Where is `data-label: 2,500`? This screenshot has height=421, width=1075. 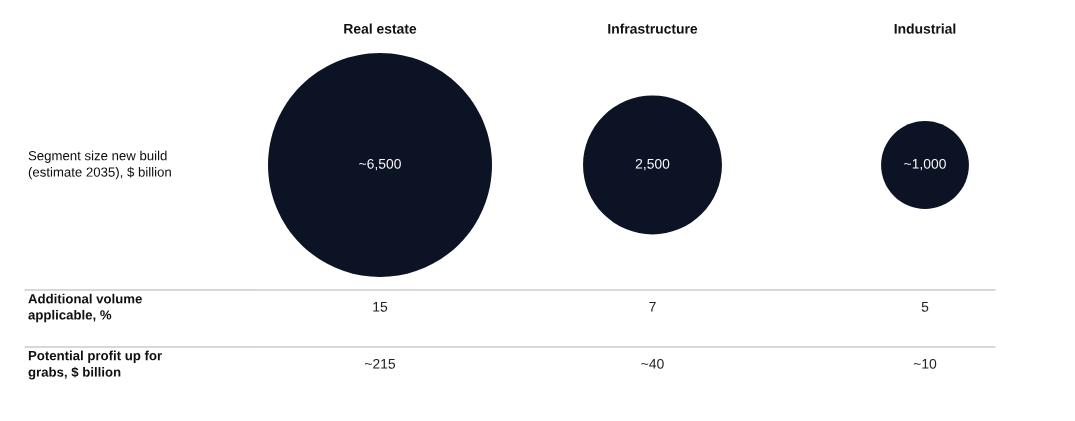 data-label: 2,500 is located at coordinates (652, 164).